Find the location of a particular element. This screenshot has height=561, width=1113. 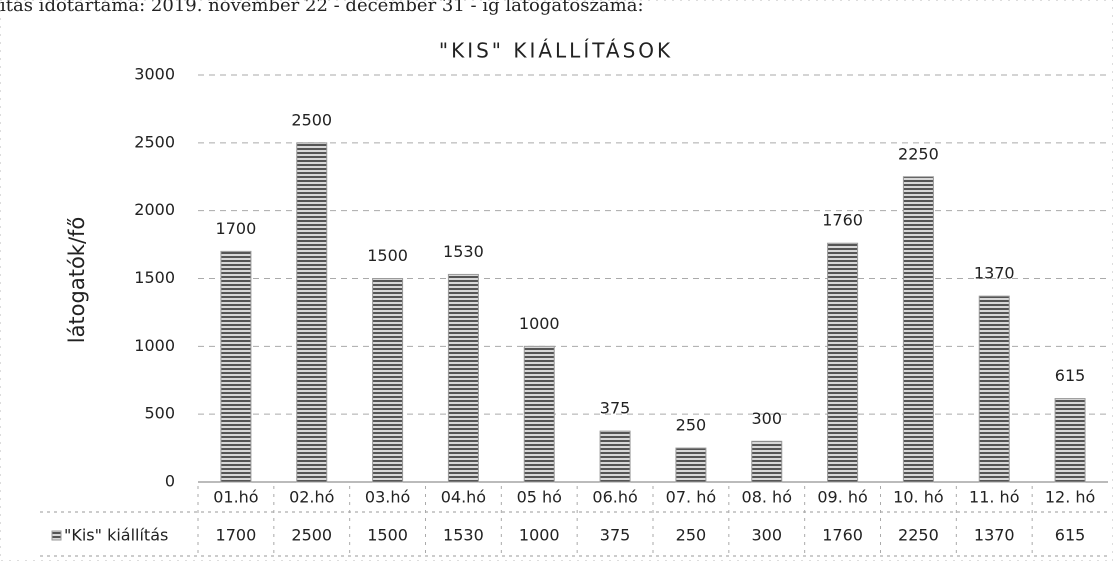

legend-label: "Kis" kiállítás is located at coordinates (116, 535).